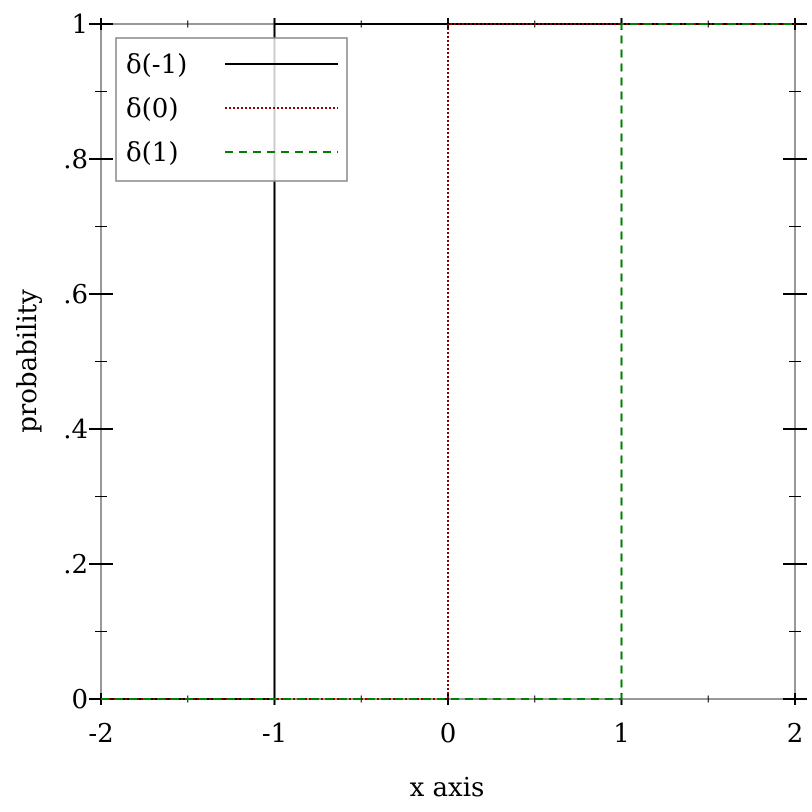 Image resolution: width=812 pixels, height=812 pixels. I want to click on y-tick-label: 0, so click(79, 700).